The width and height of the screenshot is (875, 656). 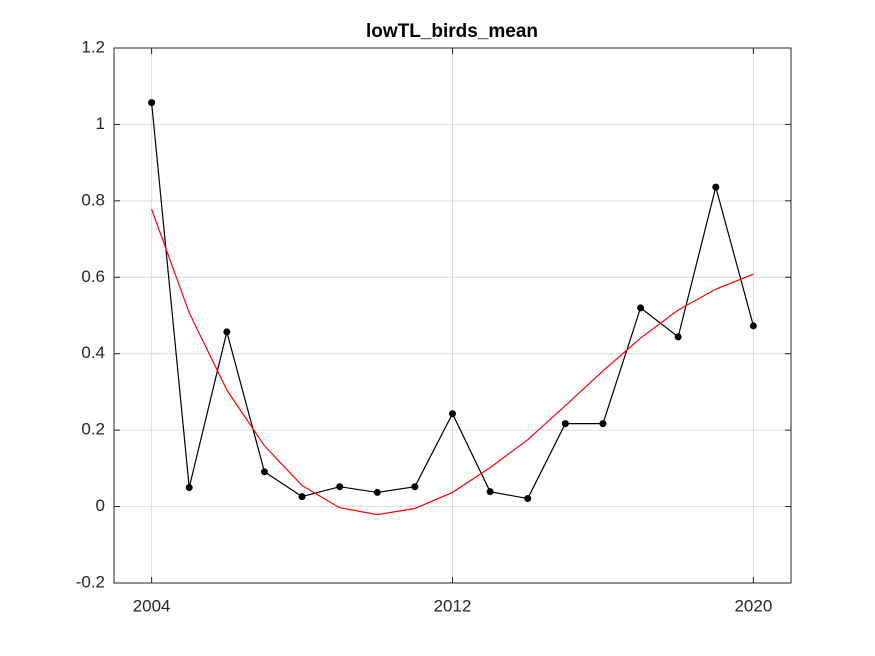 What do you see at coordinates (152, 605) in the screenshot?
I see `x-tick-label: 2004` at bounding box center [152, 605].